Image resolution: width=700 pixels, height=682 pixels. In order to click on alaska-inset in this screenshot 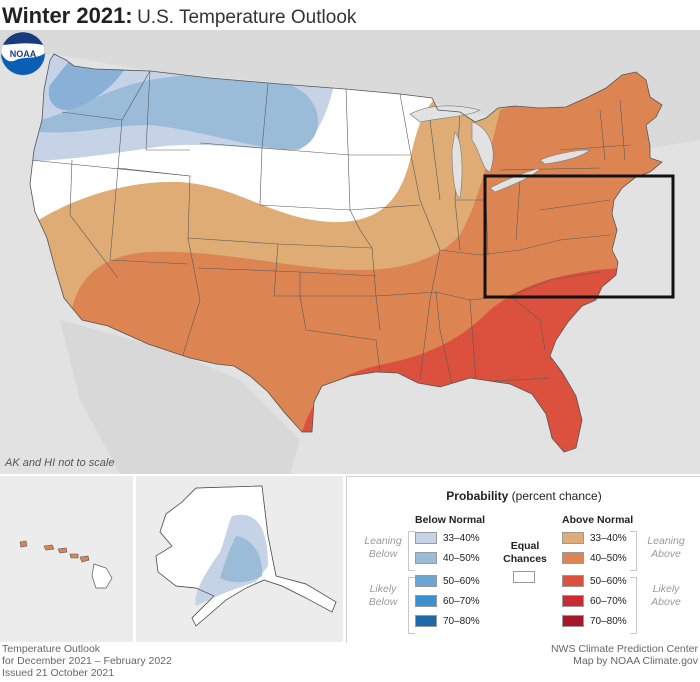, I will do `click(239, 559)`.